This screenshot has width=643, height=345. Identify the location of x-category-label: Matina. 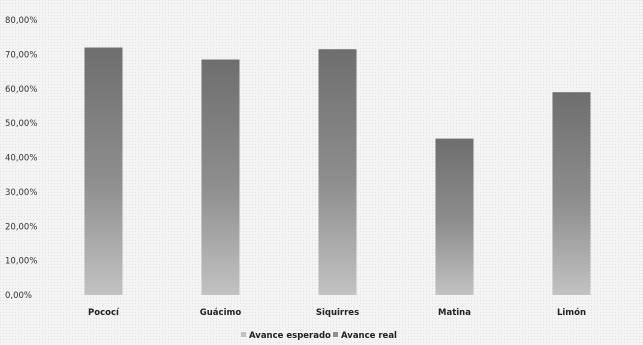
(454, 313).